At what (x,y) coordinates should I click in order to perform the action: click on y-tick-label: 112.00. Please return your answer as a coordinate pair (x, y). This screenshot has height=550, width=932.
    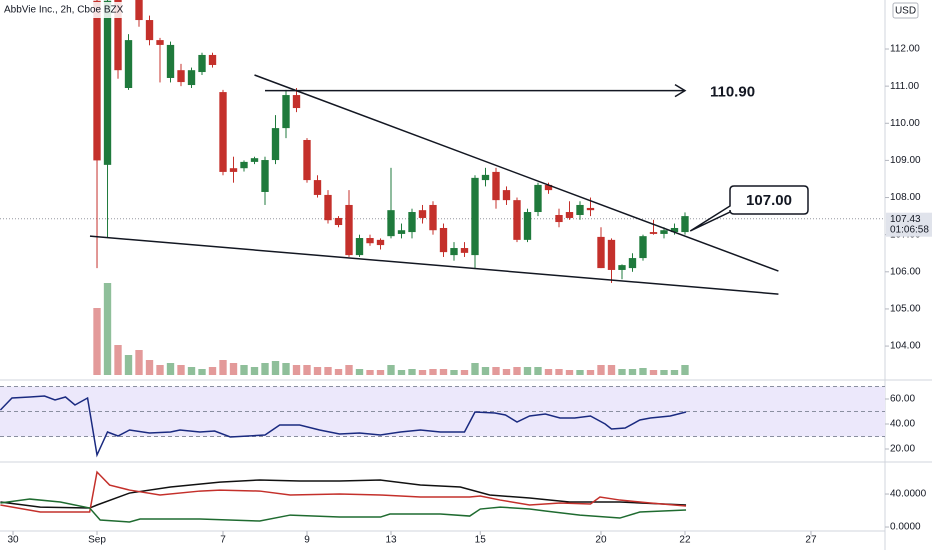
    Looking at the image, I should click on (905, 49).